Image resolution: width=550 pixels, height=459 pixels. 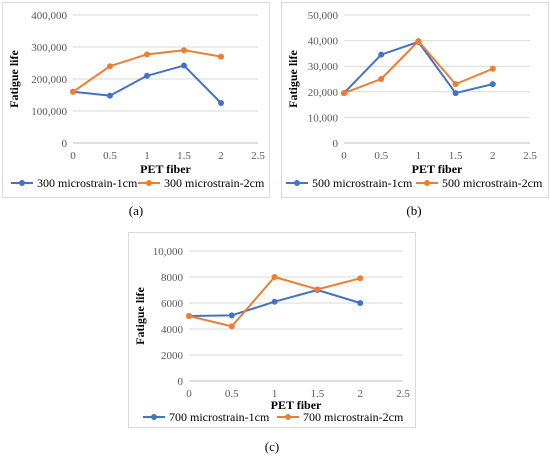 I want to click on caption-a: (a), so click(x=136, y=210).